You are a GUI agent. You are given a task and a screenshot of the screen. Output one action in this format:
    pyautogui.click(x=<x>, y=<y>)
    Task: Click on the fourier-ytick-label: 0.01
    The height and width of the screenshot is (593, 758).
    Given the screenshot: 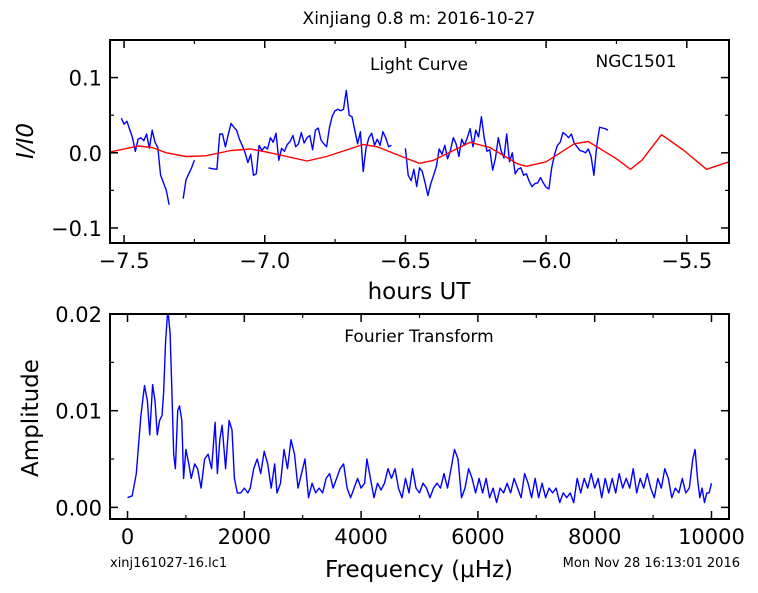 What is the action you would take?
    pyautogui.click(x=78, y=412)
    